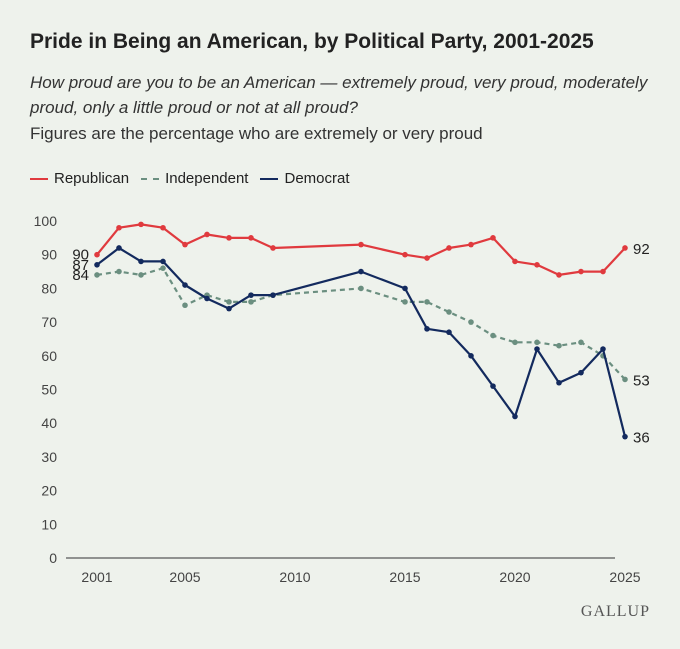 The width and height of the screenshot is (680, 649). What do you see at coordinates (514, 577) in the screenshot?
I see `x-tick-label: 2020` at bounding box center [514, 577].